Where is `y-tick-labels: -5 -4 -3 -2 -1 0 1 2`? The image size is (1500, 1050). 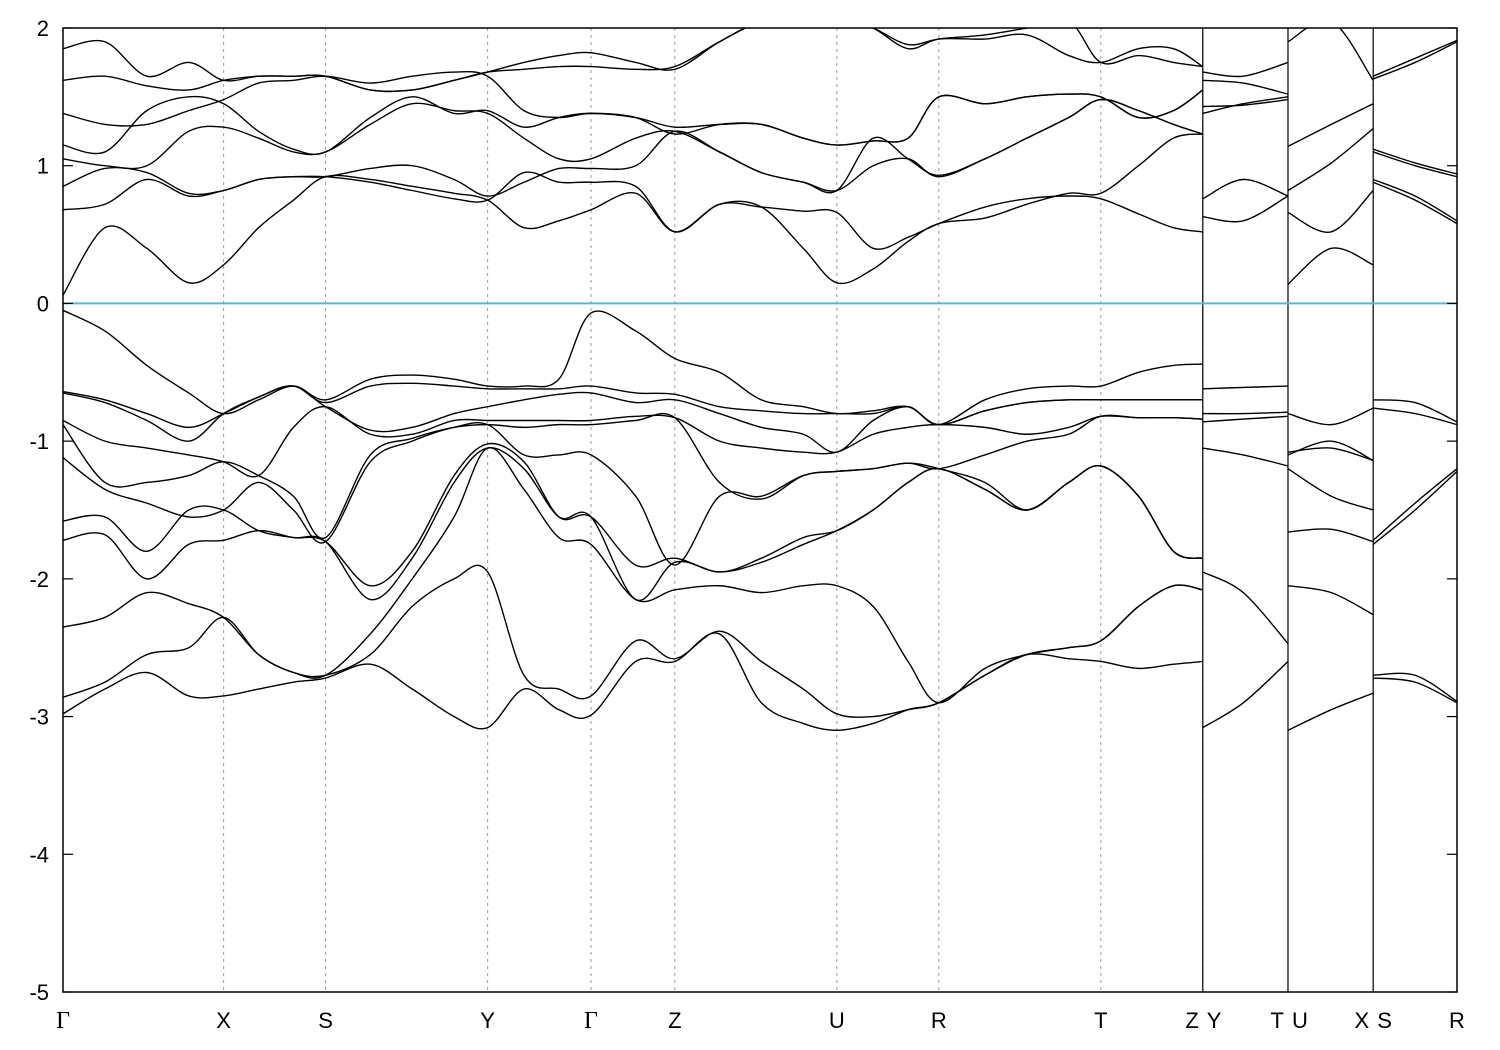
y-tick-labels: -5 -4 -3 -2 -1 0 1 2 is located at coordinates (39, 510).